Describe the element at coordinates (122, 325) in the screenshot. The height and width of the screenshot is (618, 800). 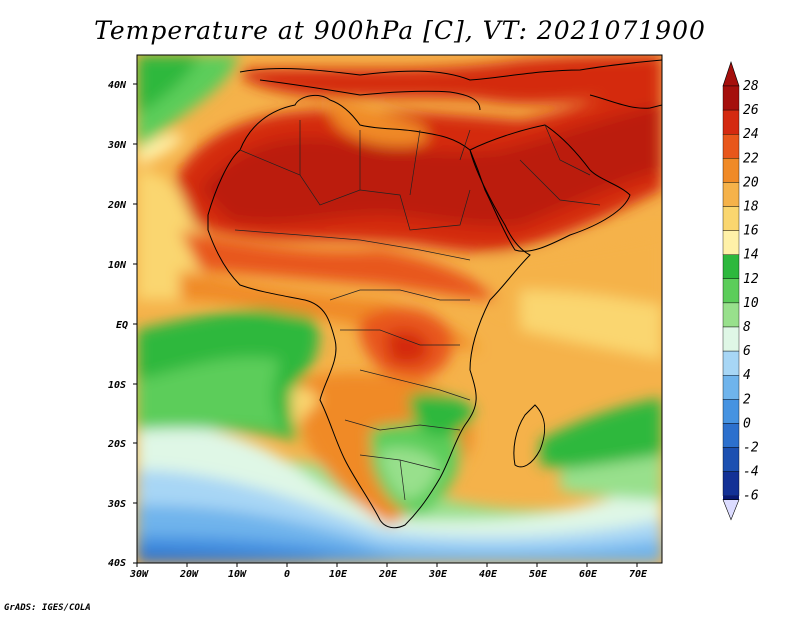
I see `lat-label: EQ` at that location.